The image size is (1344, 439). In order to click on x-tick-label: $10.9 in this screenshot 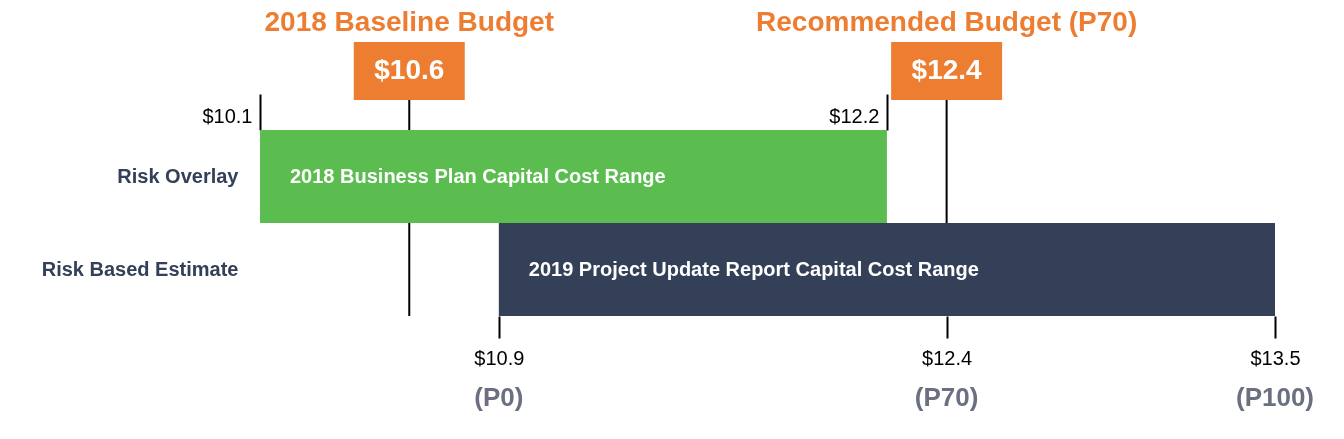, I will do `click(499, 357)`.